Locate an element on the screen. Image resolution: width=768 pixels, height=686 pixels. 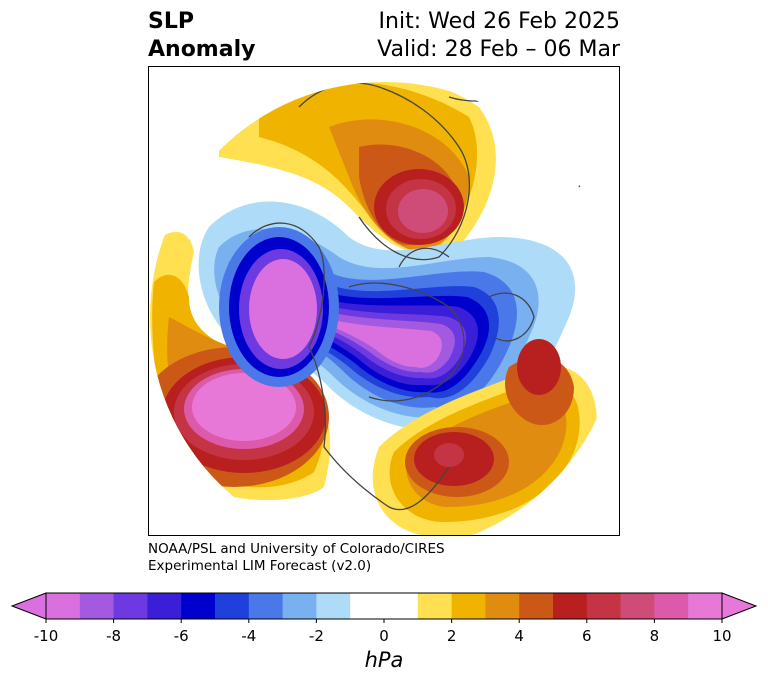
credit-line-2: Experimental LIM Forecast (v2.0) is located at coordinates (260, 566).